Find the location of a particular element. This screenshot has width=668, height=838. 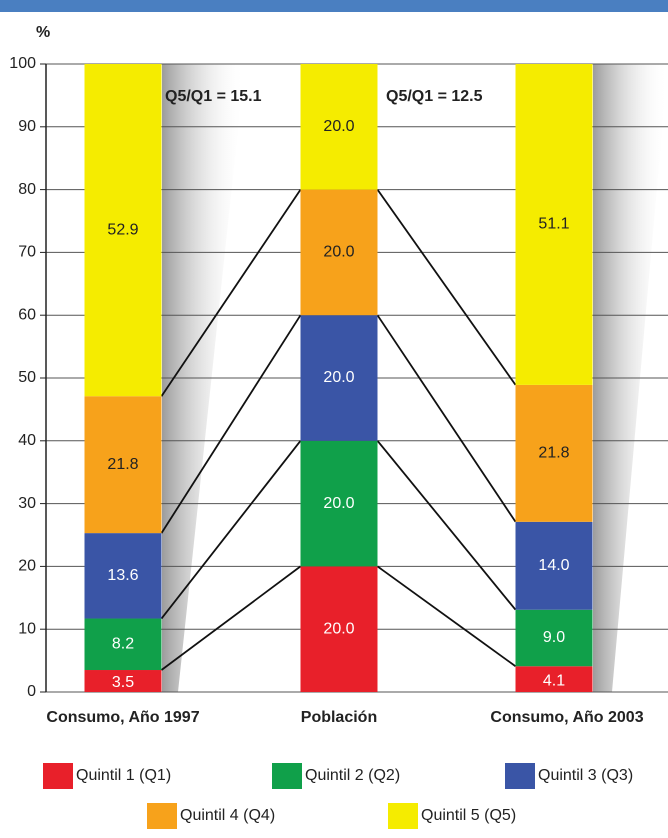

value-label: 51.1 is located at coordinates (553, 224).